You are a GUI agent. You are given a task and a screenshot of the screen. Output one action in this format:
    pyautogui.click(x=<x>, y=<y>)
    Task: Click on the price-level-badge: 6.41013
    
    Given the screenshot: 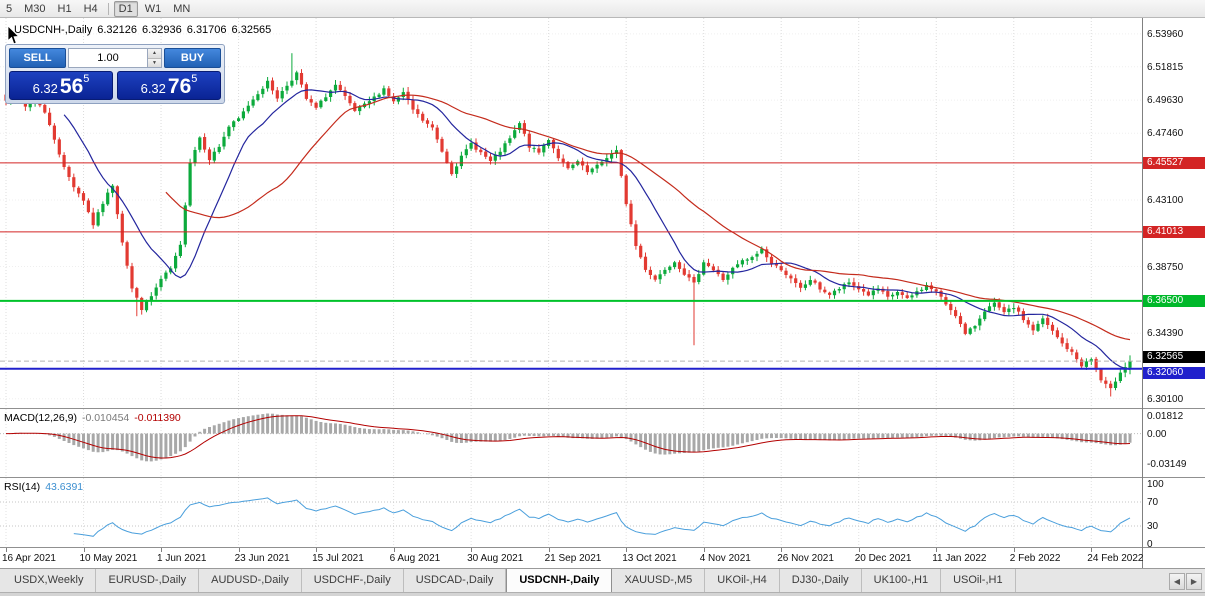 What is the action you would take?
    pyautogui.click(x=1174, y=231)
    